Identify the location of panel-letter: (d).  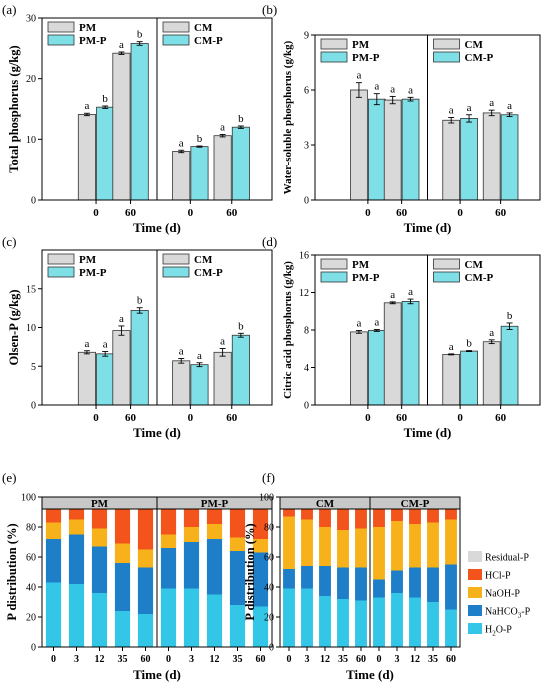
(269, 241).